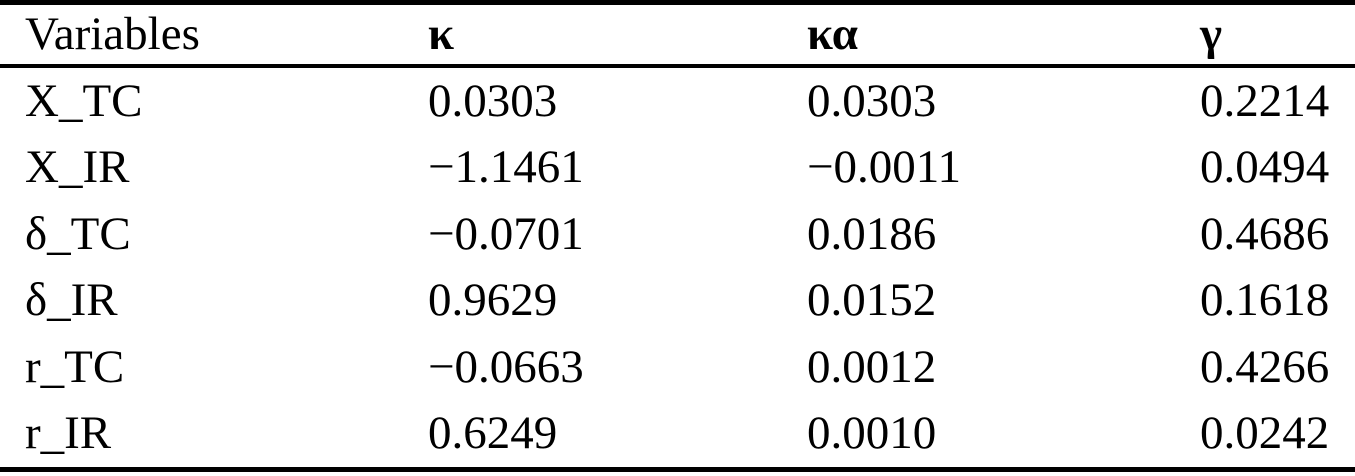  Describe the element at coordinates (68, 433) in the screenshot. I see `variable-name: r_IR` at that location.